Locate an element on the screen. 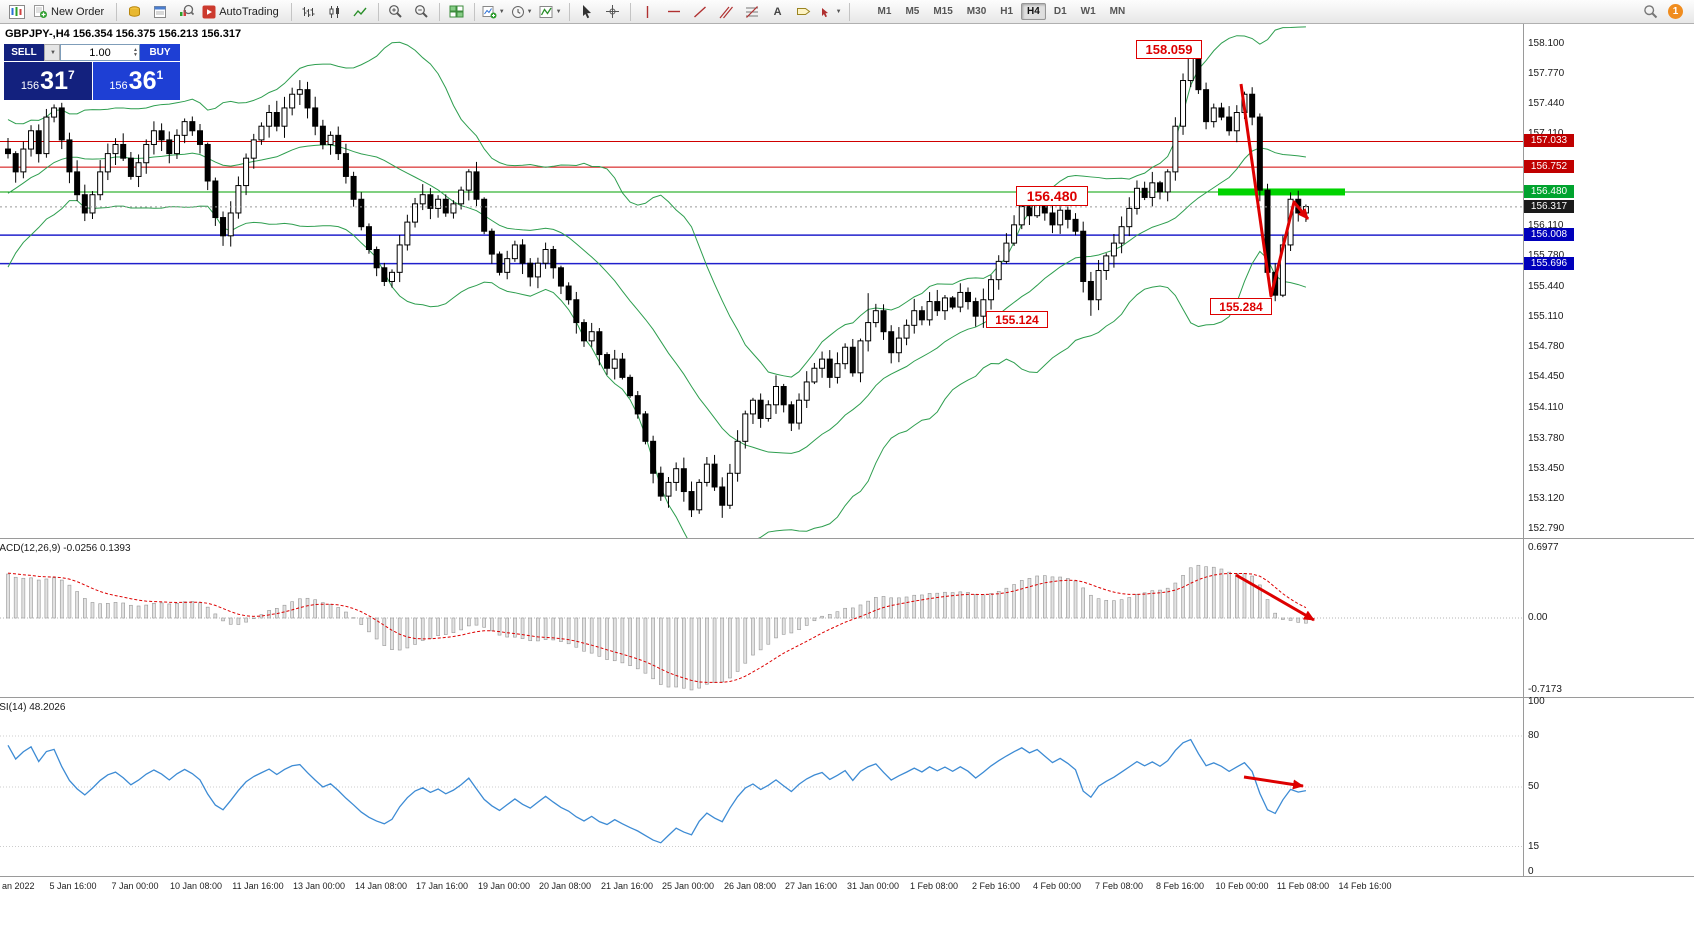 This screenshot has width=1694, height=941. time-axis-label: 10 Feb 00:00 is located at coordinates (1242, 886).